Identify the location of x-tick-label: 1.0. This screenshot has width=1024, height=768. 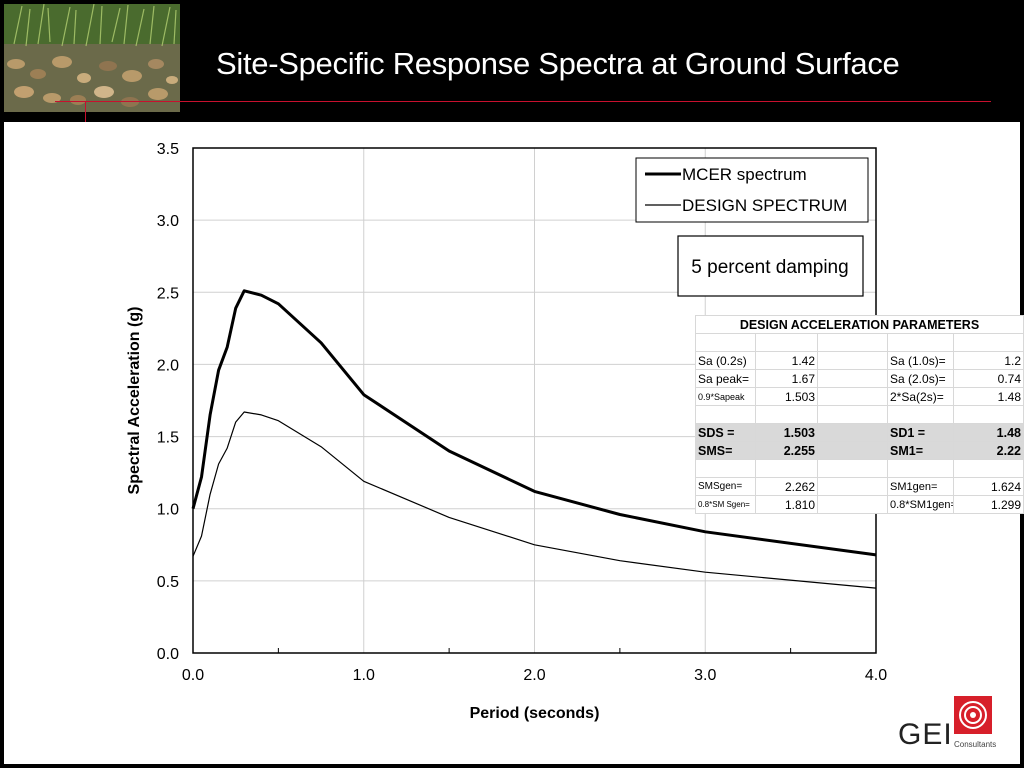
(364, 675).